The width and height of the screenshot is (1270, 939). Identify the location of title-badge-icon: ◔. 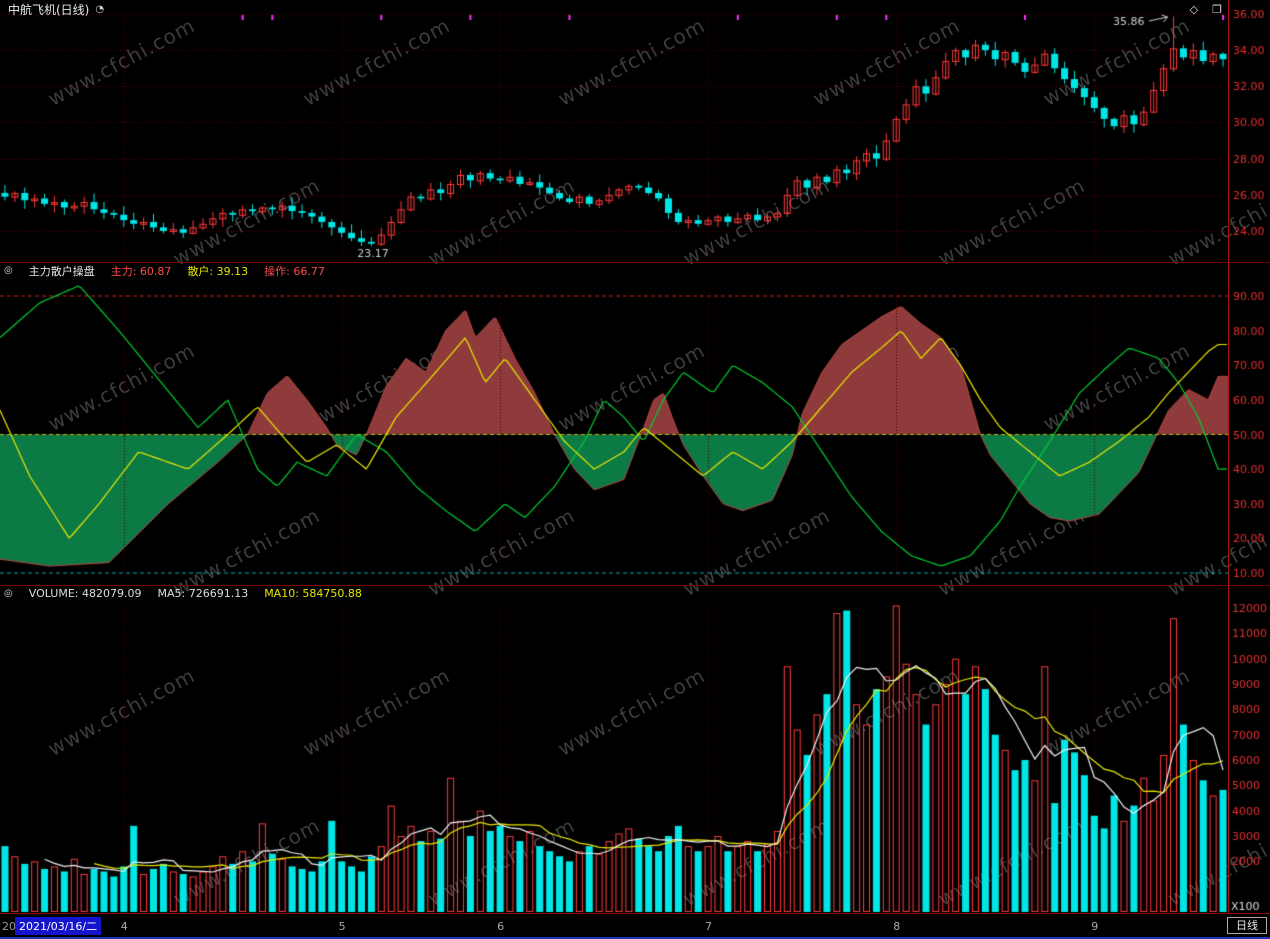
(100, 9).